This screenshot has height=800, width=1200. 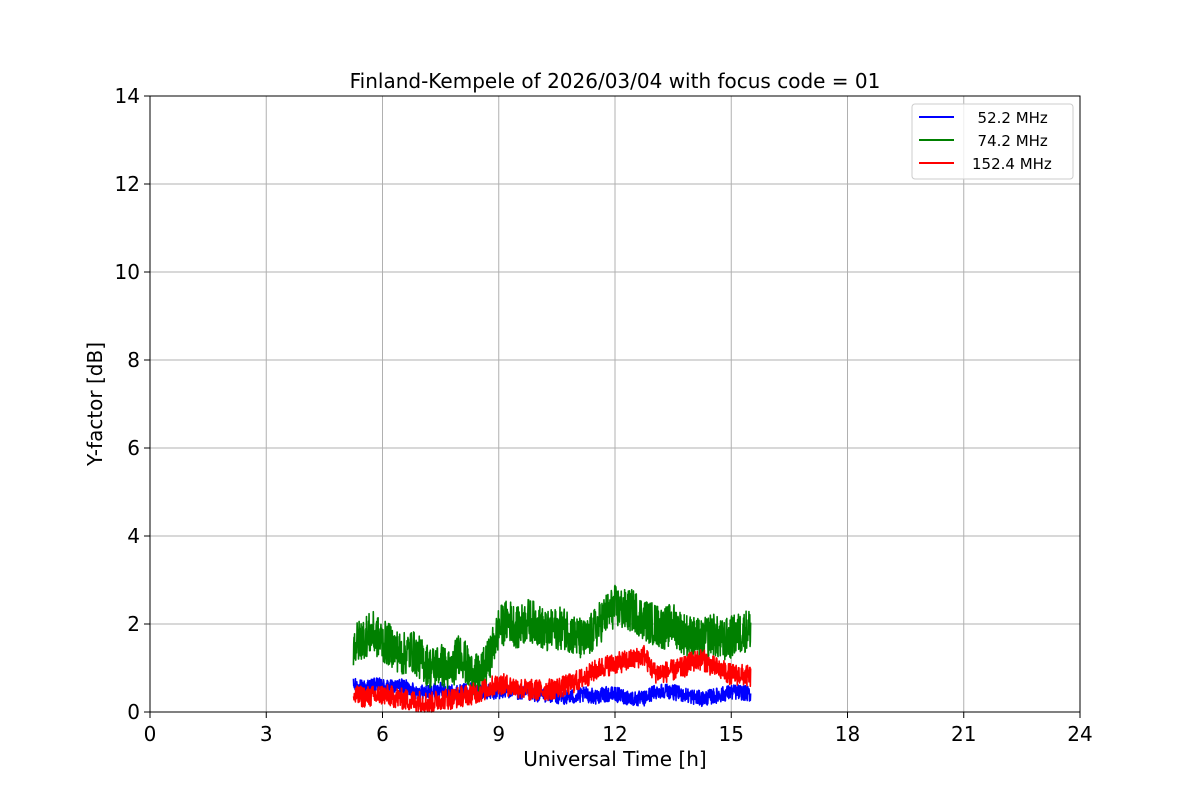 I want to click on series-line-74-2-mhz, so click(x=552, y=640).